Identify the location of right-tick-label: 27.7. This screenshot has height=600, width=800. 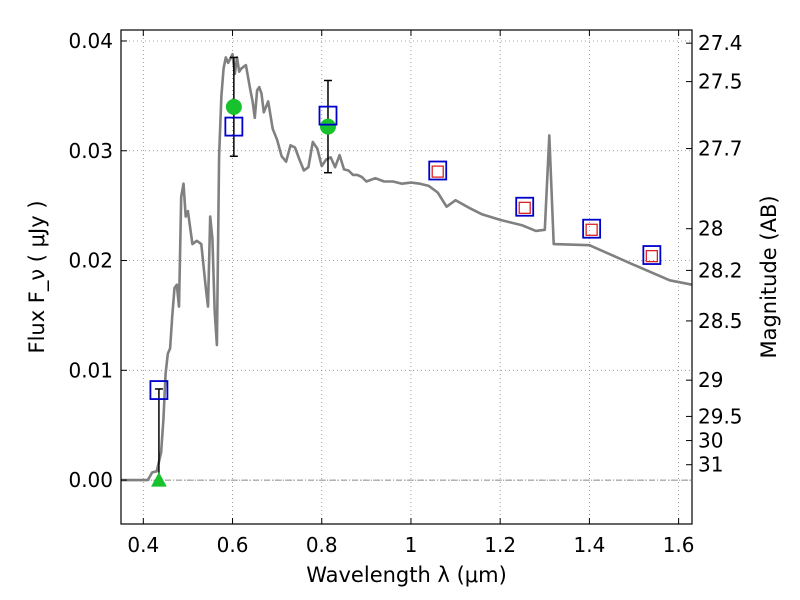
(720, 149).